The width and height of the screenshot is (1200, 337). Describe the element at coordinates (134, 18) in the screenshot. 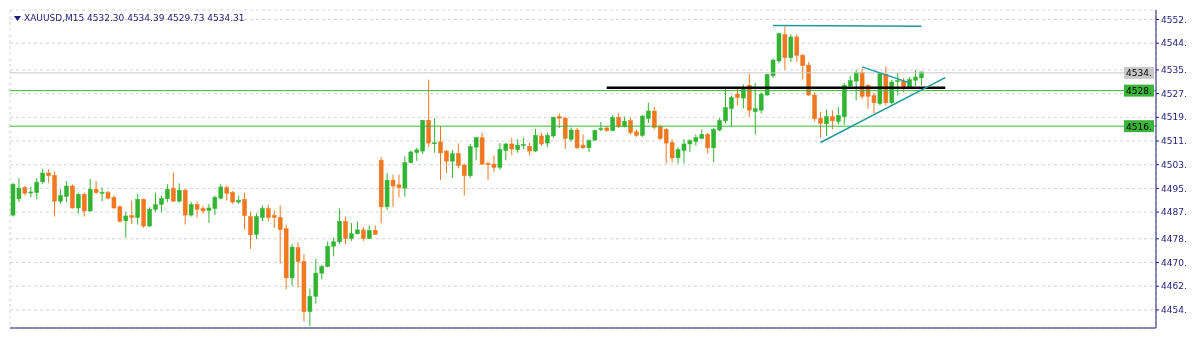

I see `chart-title: XAUUSD,M15 4532.30 4534.39 4529.73 4534.31` at that location.